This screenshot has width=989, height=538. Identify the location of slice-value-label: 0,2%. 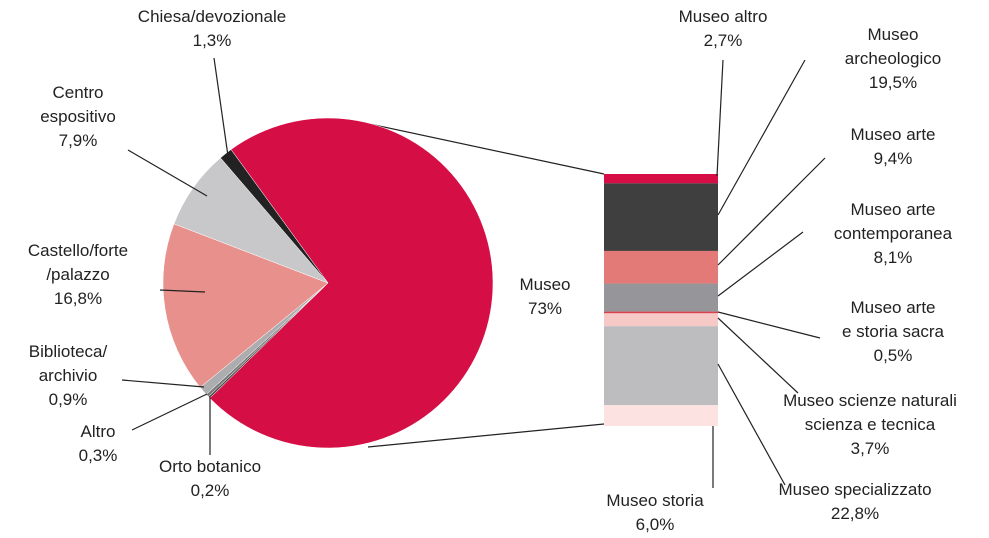
(210, 490).